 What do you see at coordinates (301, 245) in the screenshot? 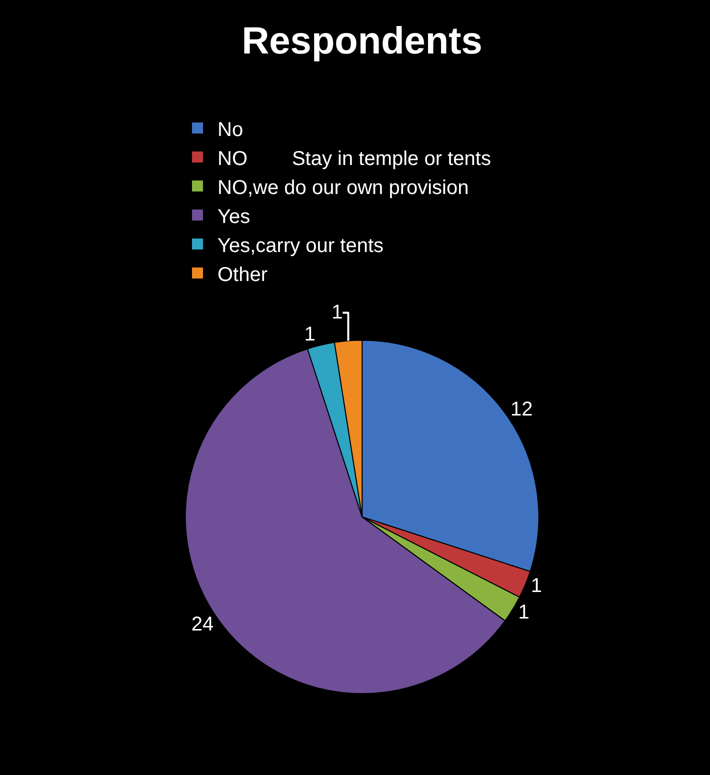
I see `legend-label: Yes,carry our tents` at bounding box center [301, 245].